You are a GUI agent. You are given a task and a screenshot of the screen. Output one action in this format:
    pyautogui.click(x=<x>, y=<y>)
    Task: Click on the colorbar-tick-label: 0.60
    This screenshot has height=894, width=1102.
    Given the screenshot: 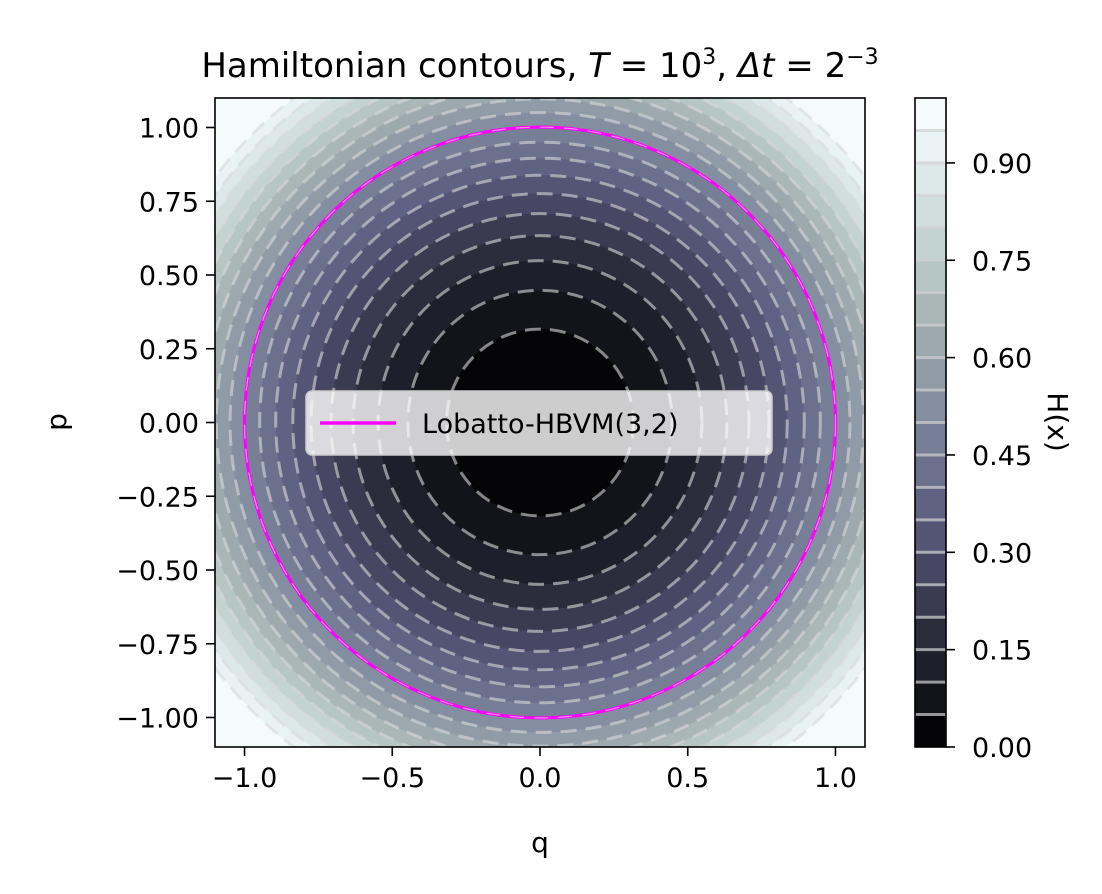 What is the action you would take?
    pyautogui.click(x=1002, y=359)
    